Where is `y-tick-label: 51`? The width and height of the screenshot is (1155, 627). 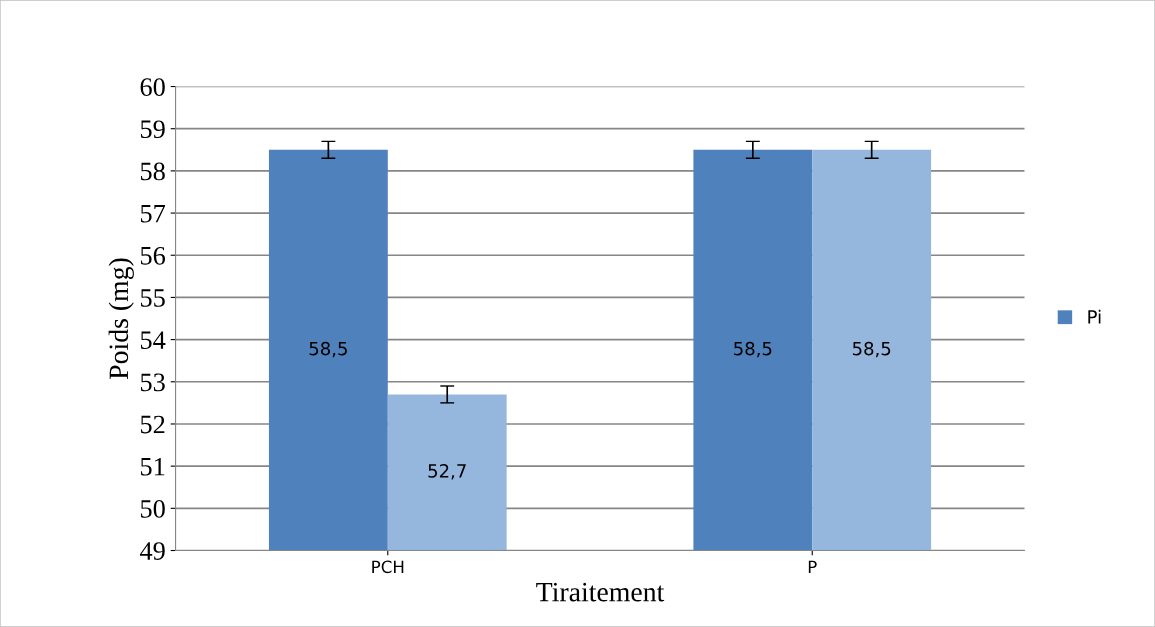 y-tick-label: 51 is located at coordinates (152, 466).